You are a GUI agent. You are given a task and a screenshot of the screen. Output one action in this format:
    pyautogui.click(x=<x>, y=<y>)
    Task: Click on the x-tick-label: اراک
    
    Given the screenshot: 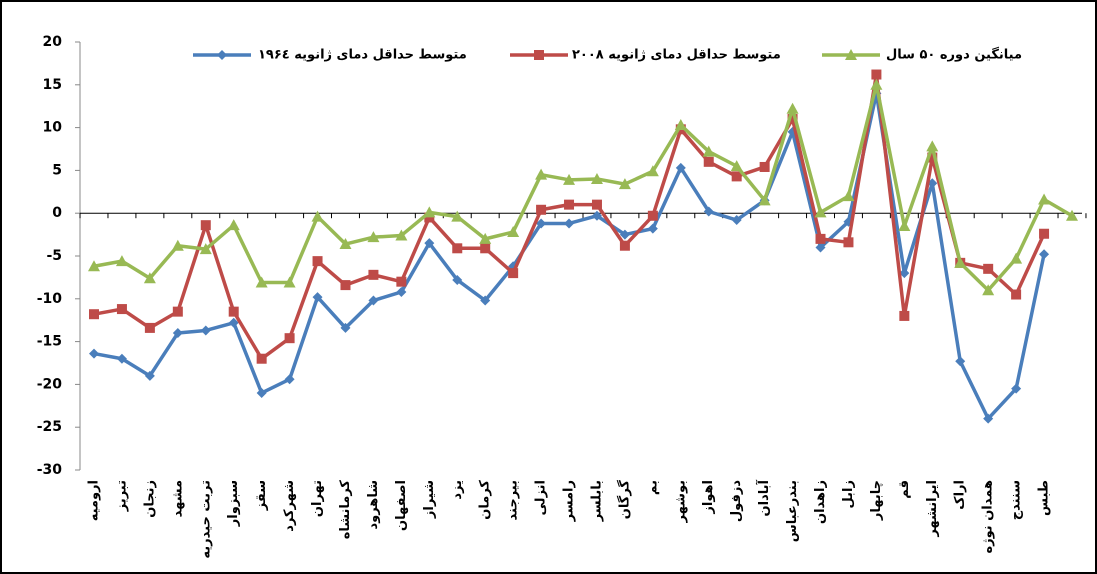 What is the action you would take?
    pyautogui.click(x=960, y=495)
    